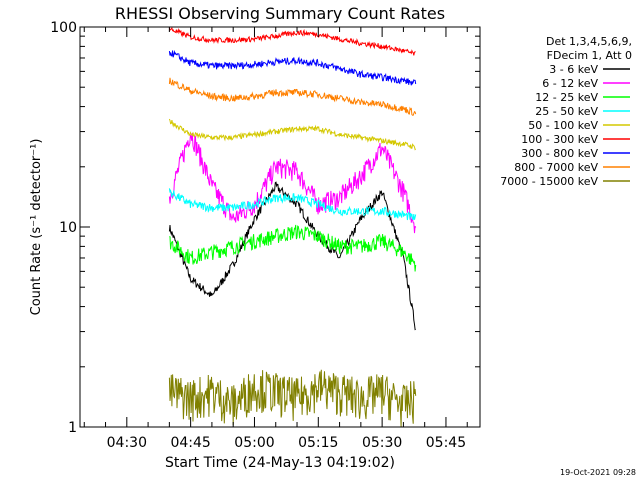  What do you see at coordinates (190, 443) in the screenshot?
I see `x-tick-label: 04:45` at bounding box center [190, 443].